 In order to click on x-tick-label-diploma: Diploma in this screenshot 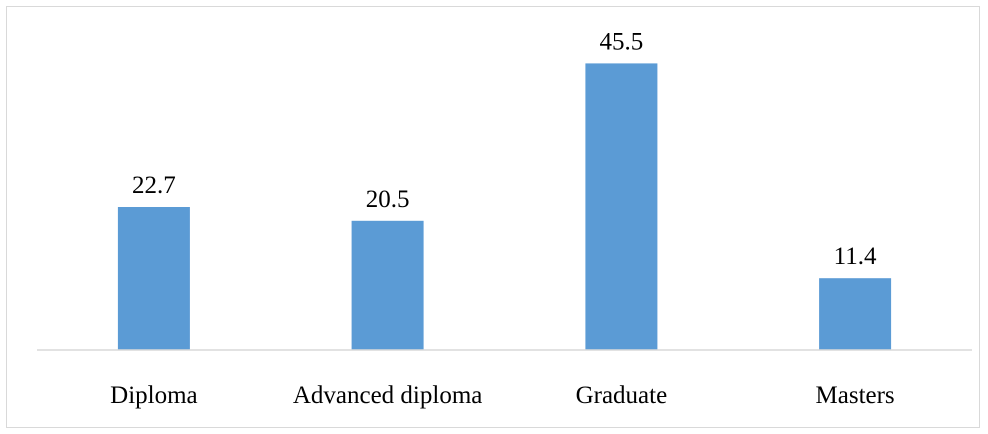, I will do `click(154, 395)`.